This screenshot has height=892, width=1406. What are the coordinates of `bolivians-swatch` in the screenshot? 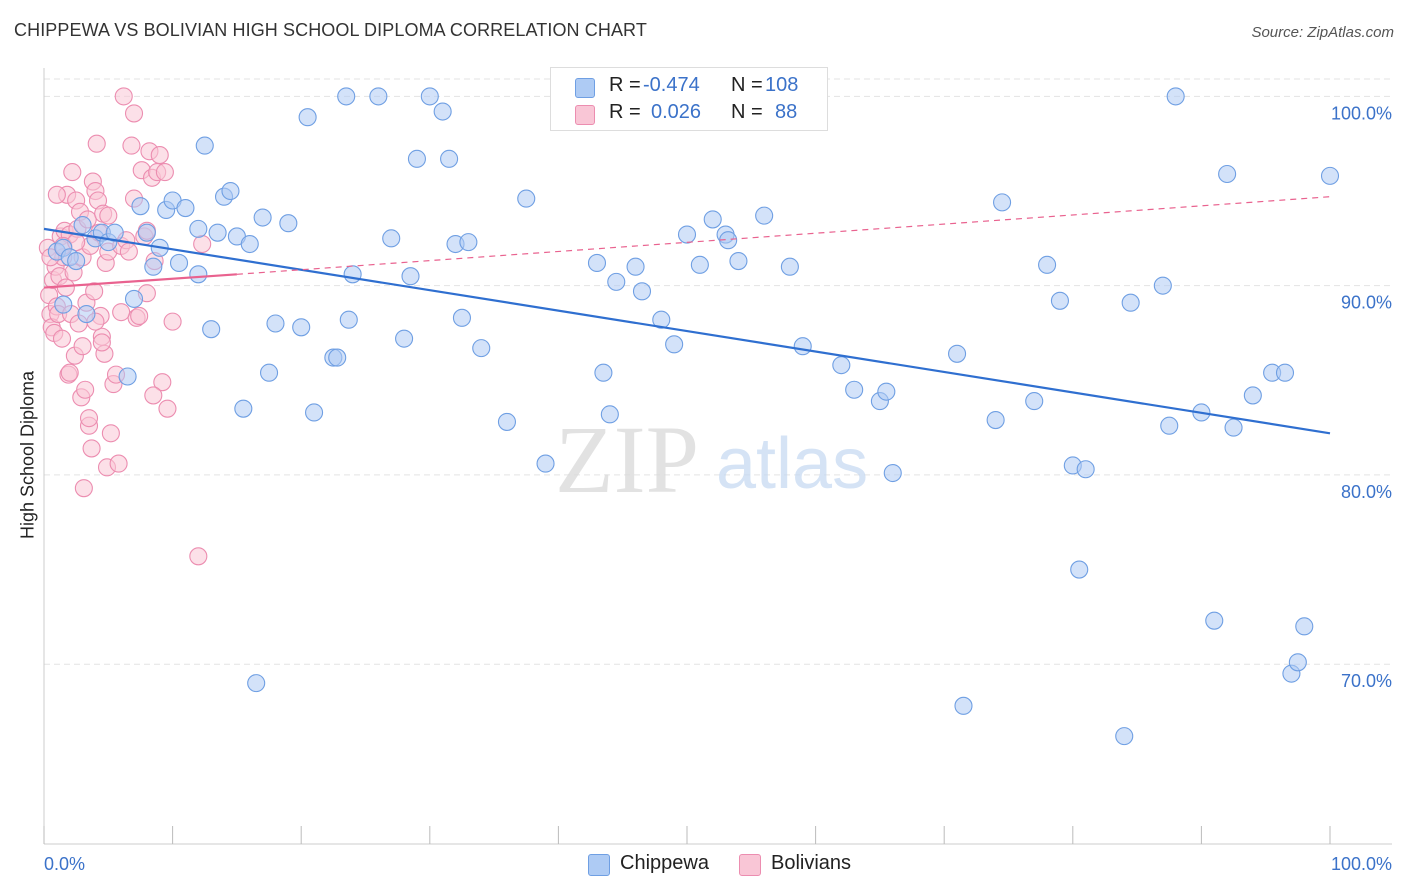 It's located at (585, 115).